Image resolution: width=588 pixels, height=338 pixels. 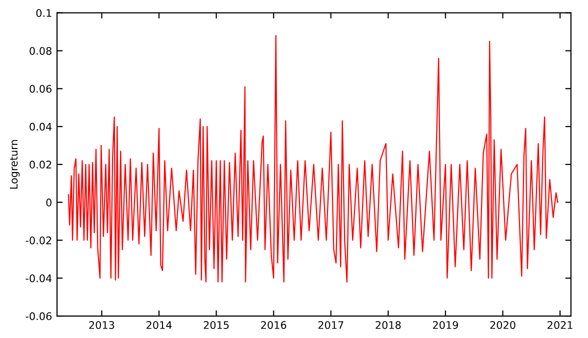 I want to click on x-tick-label: 2019, so click(x=445, y=325).